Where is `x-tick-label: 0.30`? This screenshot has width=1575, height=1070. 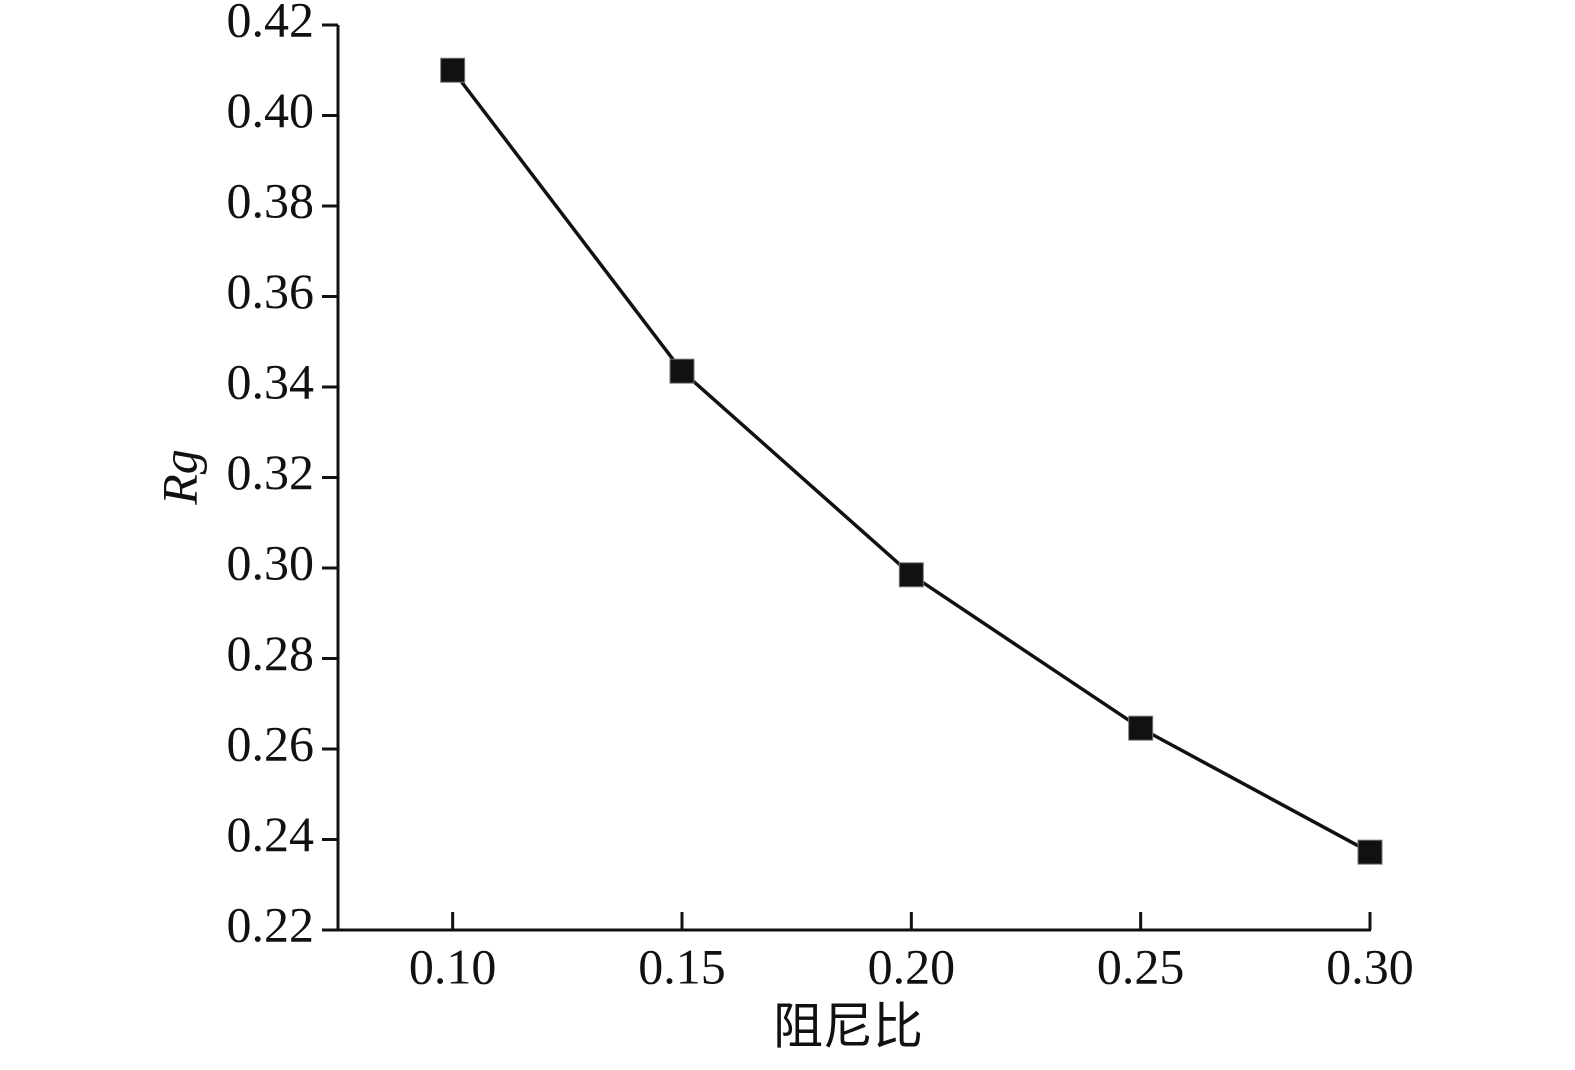
x-tick-label: 0.30 is located at coordinates (1370, 966).